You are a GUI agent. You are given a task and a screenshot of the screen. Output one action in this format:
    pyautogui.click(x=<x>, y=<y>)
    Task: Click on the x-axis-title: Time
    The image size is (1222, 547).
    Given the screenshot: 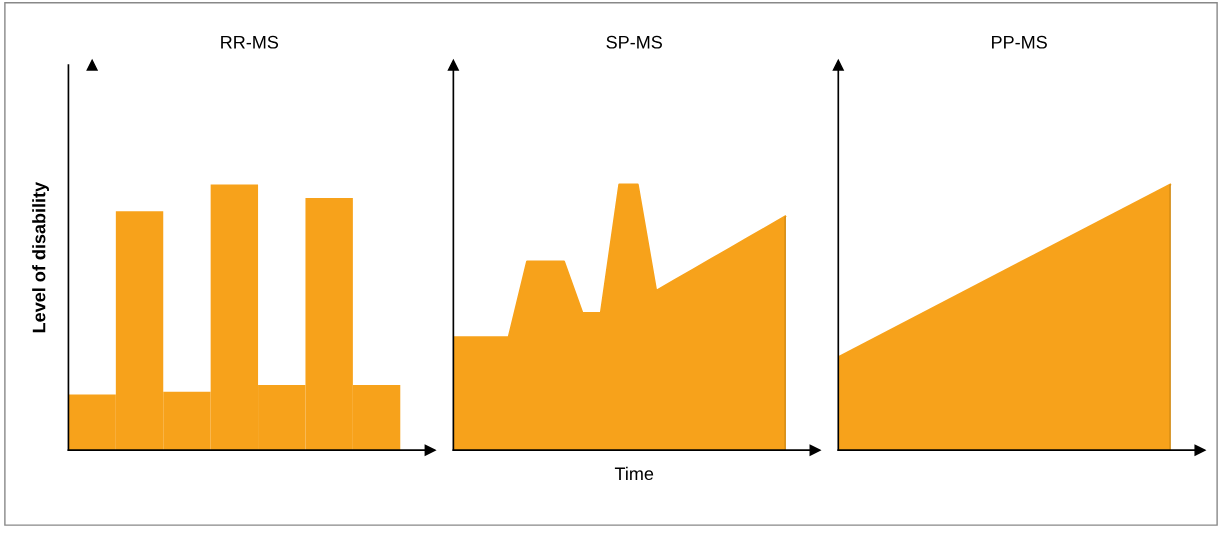 What is the action you would take?
    pyautogui.click(x=634, y=473)
    